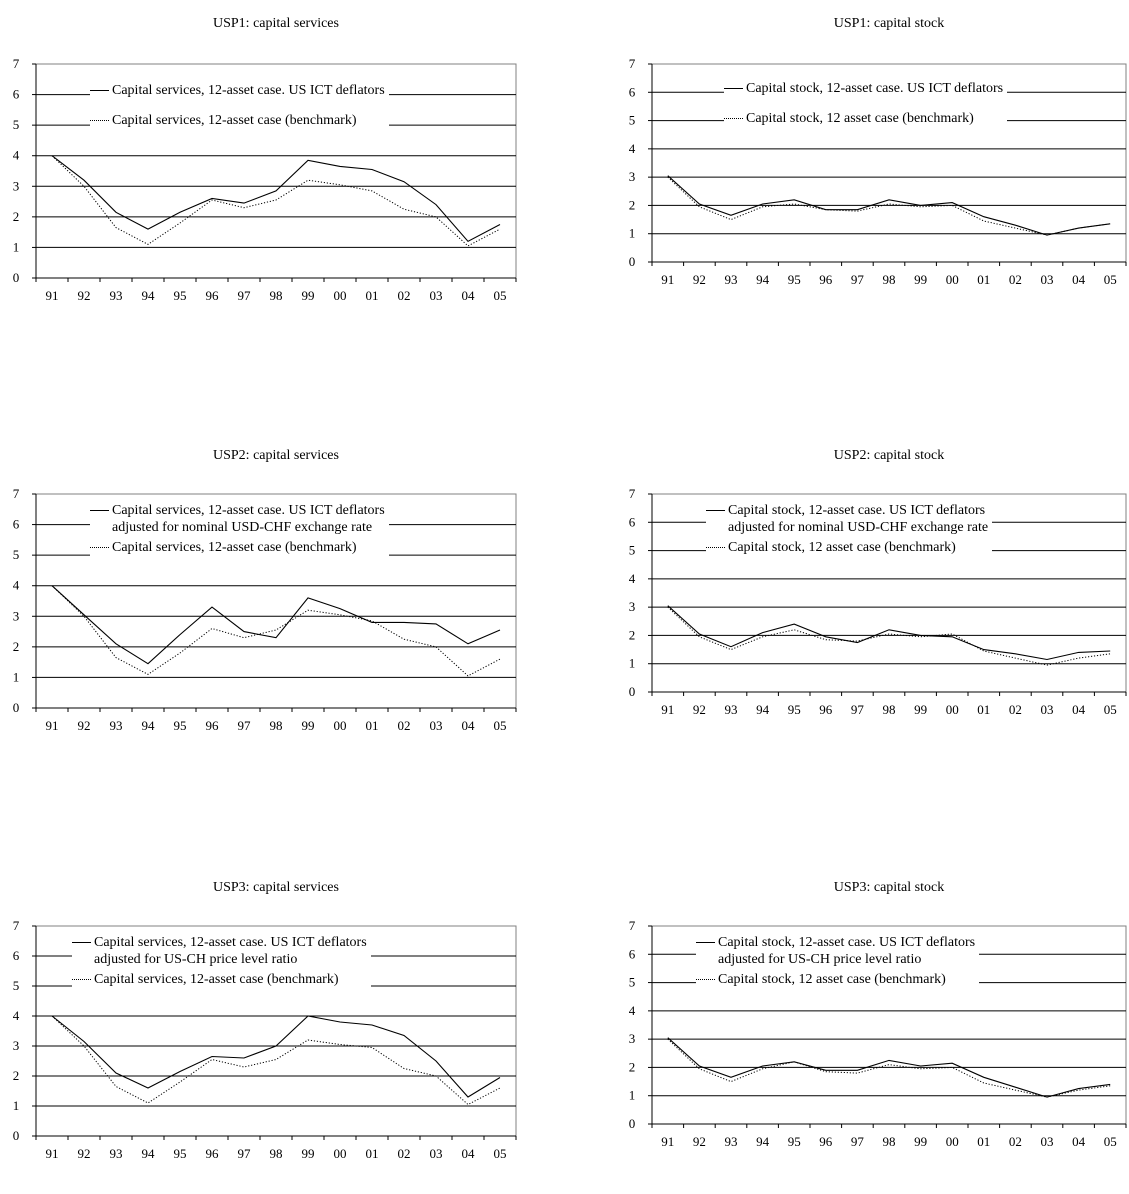  I want to click on y-tick-label: 3, so click(16, 615).